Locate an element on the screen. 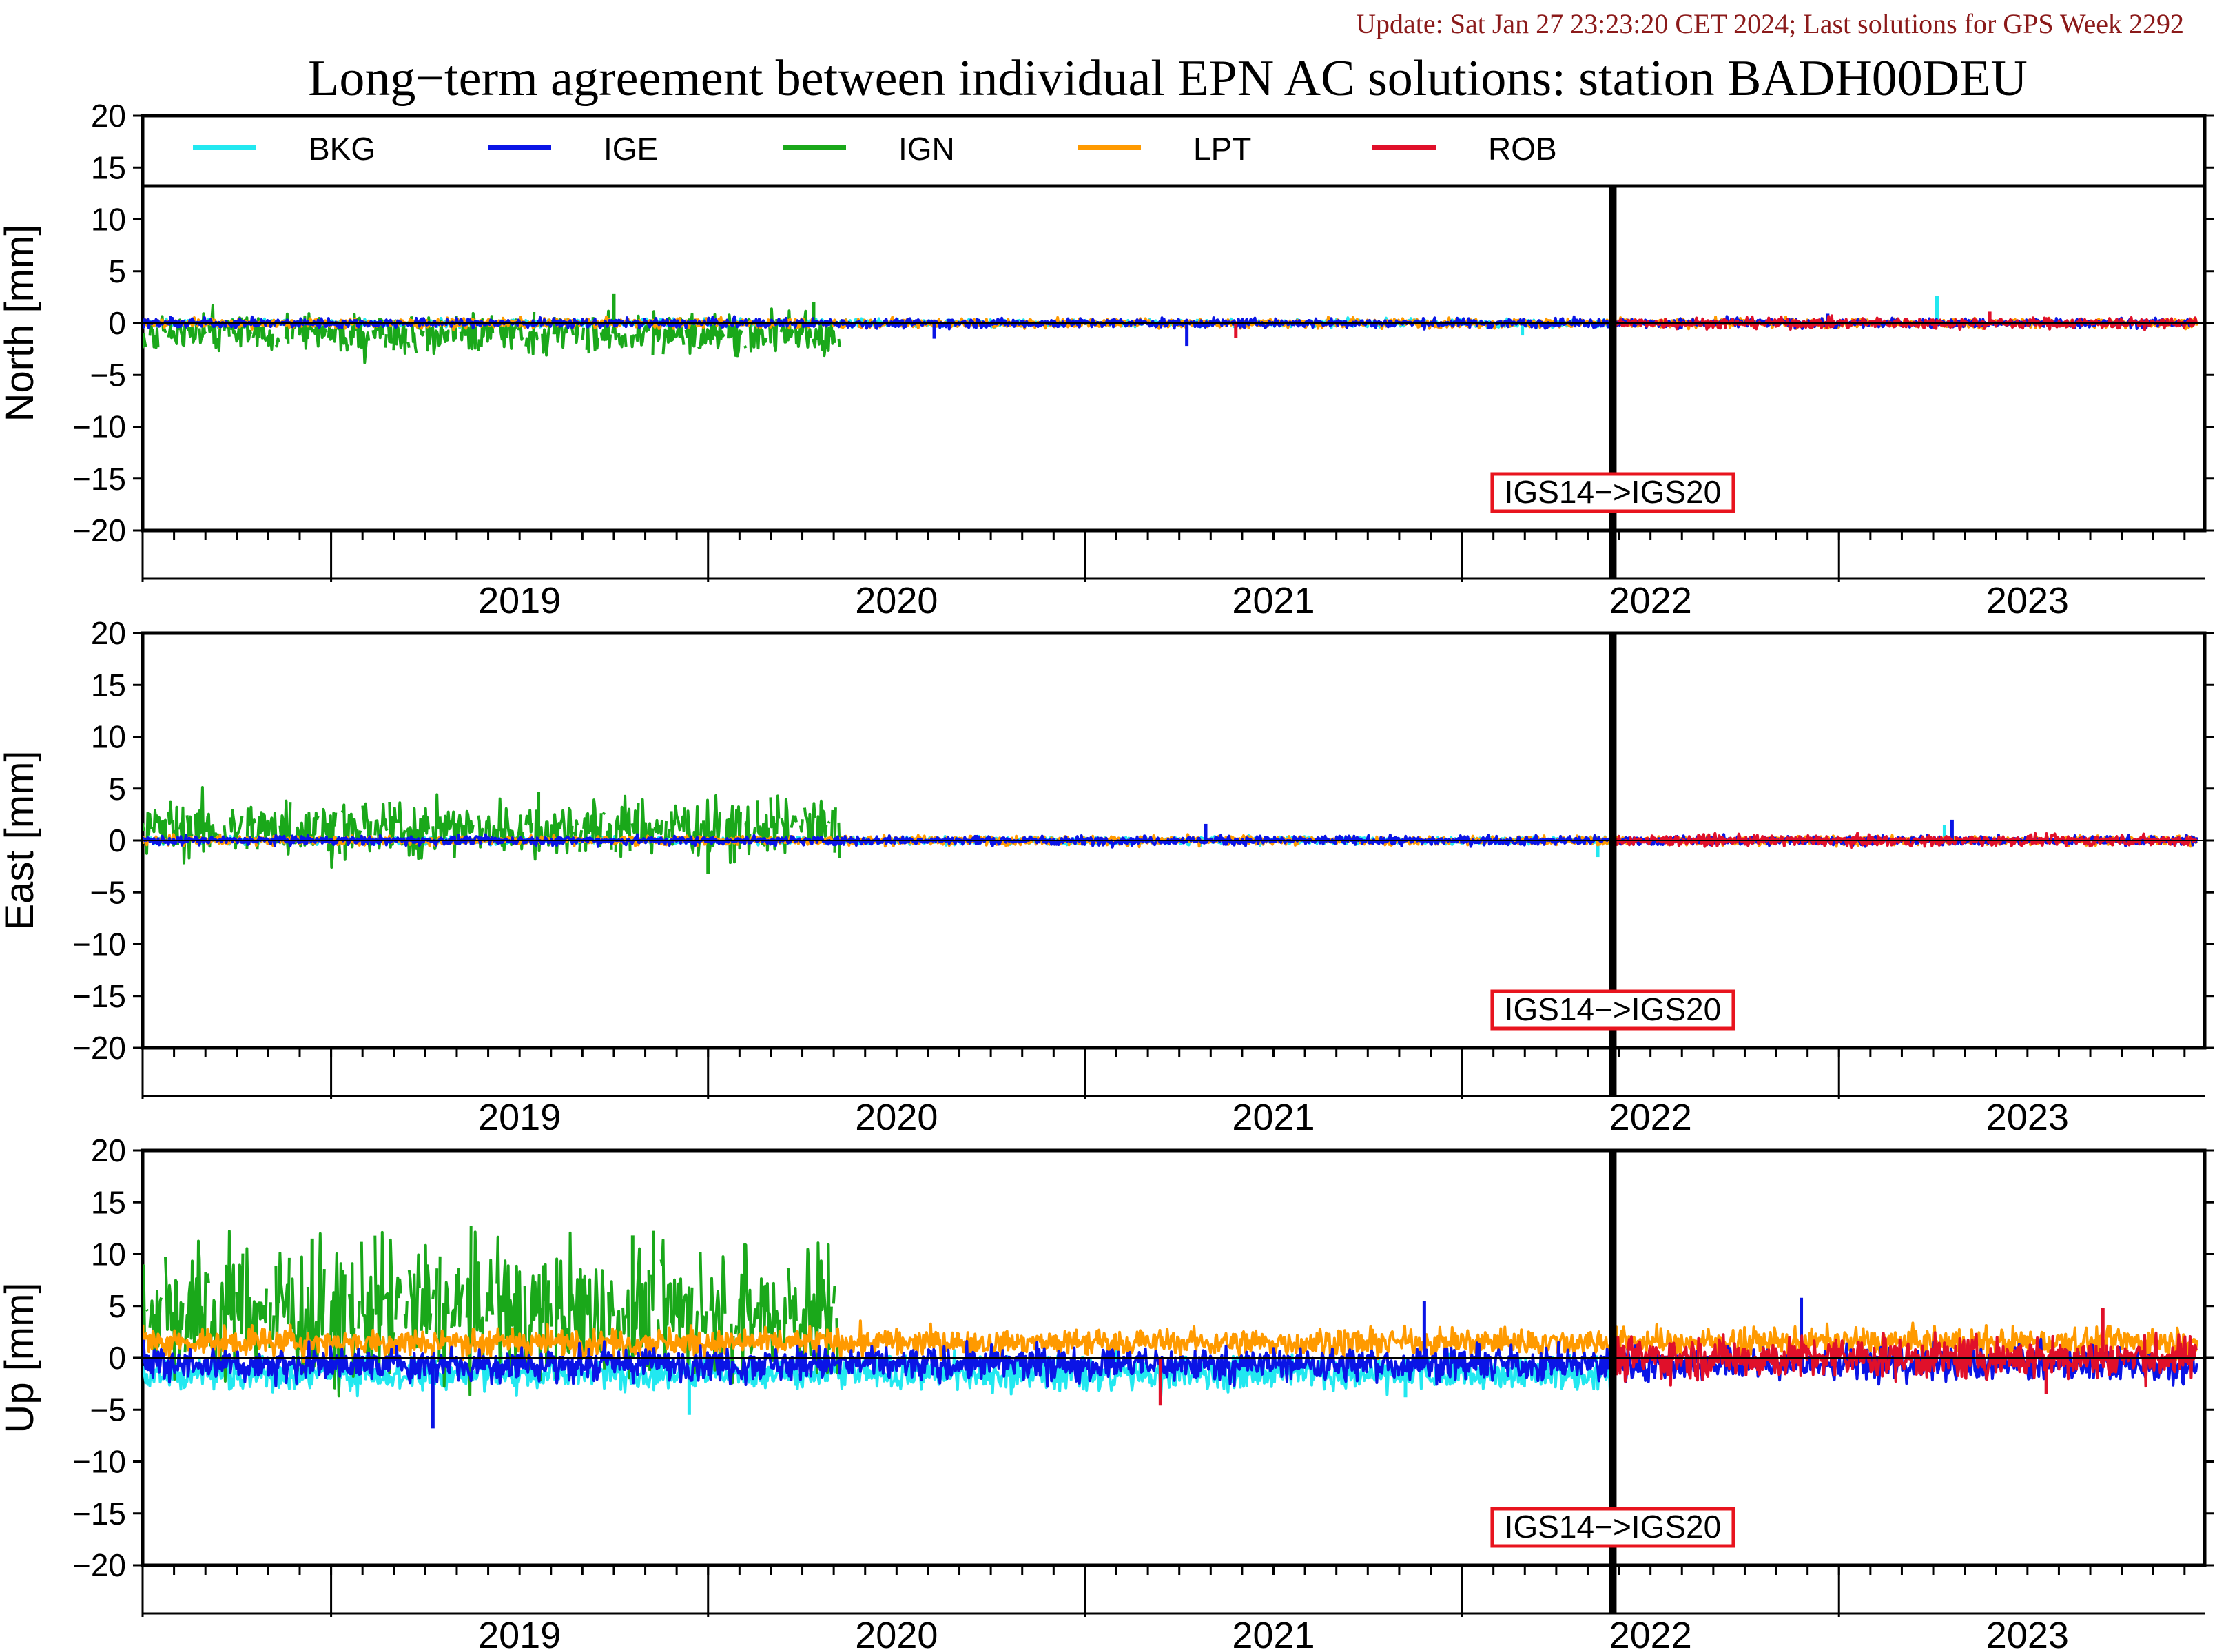 Image resolution: width=2226 pixels, height=1652 pixels. series-bkg is located at coordinates (878, 1373).